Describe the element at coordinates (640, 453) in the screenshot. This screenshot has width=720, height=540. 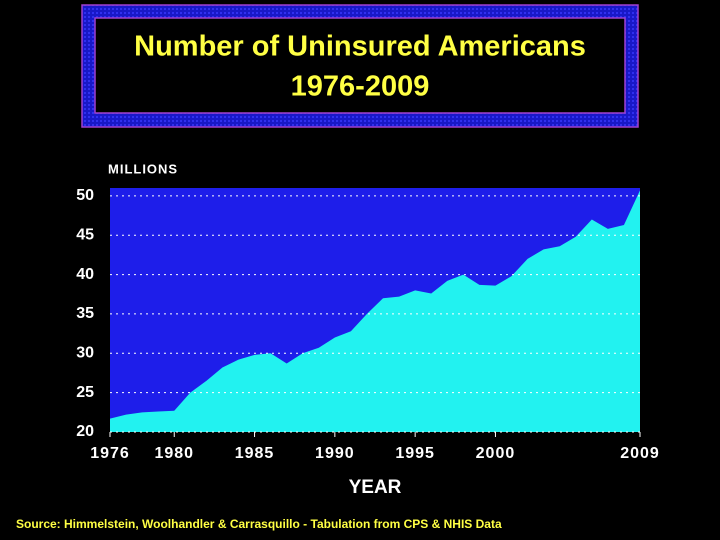
I see `x-tick-label: 2009` at that location.